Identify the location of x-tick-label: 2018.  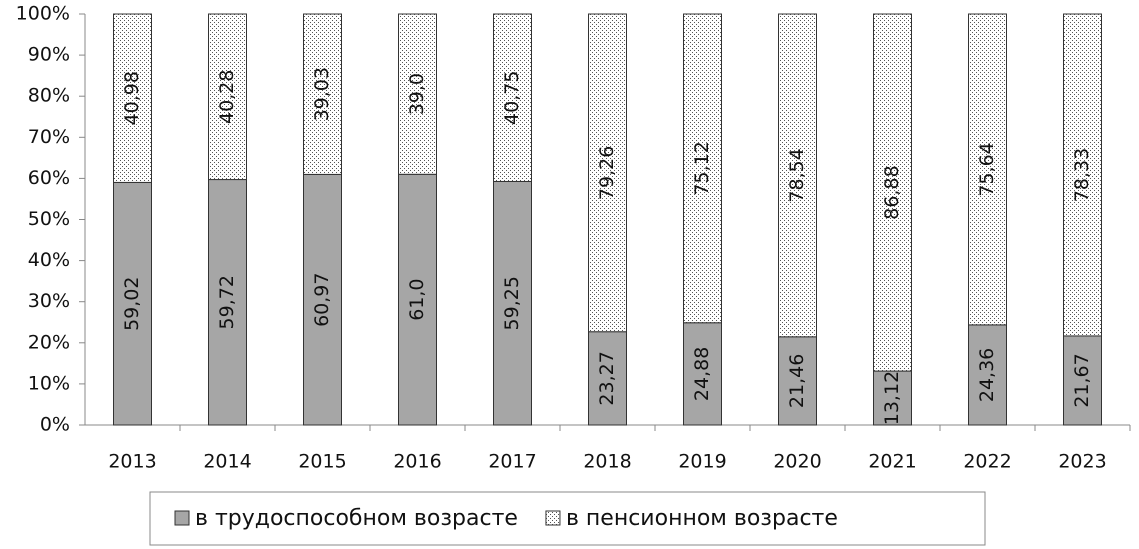
(607, 462).